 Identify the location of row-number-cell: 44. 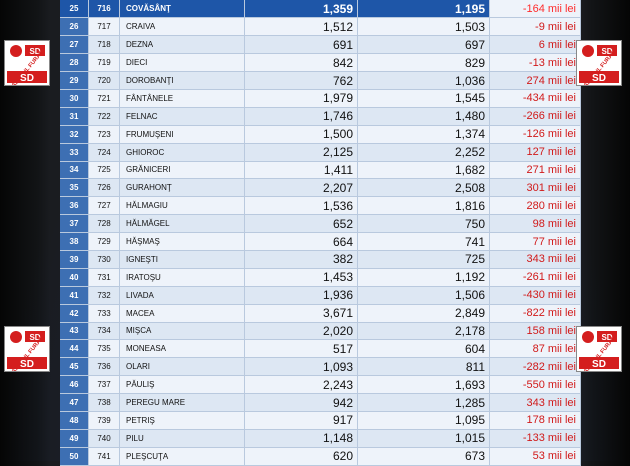
(74, 349).